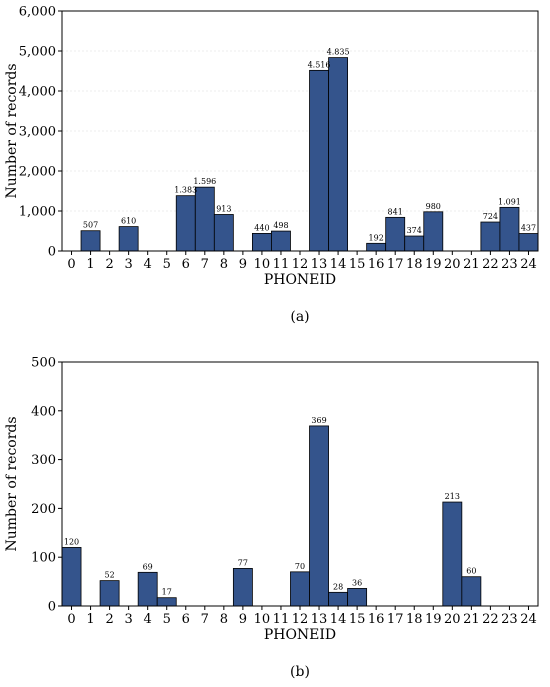 The height and width of the screenshot is (687, 550). I want to click on x-tick-label: 13, so click(319, 264).